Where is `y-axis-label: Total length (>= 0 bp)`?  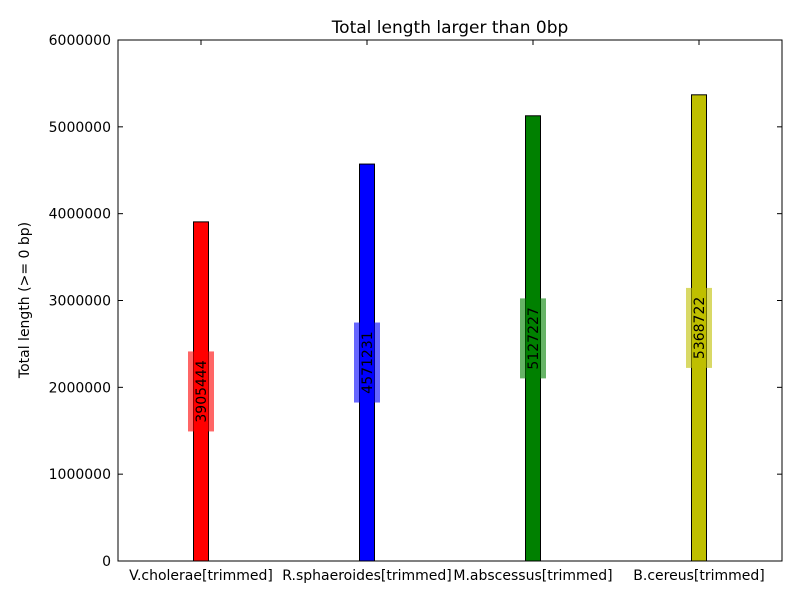 y-axis-label: Total length (>= 0 bp) is located at coordinates (25, 300).